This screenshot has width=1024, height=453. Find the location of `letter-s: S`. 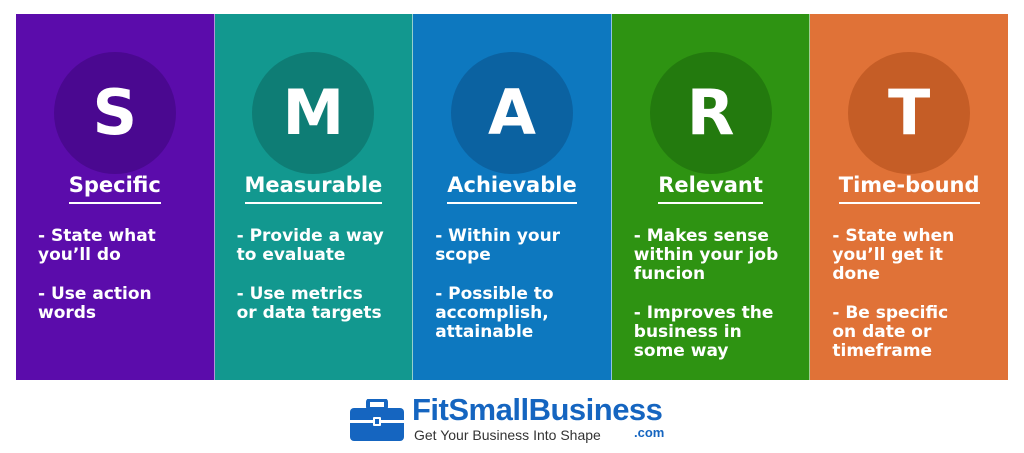

letter-s: S is located at coordinates (115, 112).